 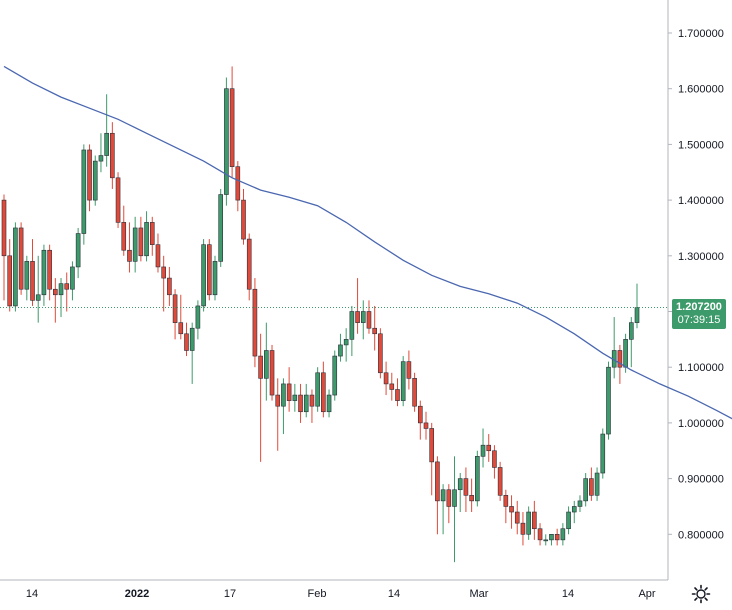 What do you see at coordinates (317, 594) in the screenshot?
I see `time-tick-label: Feb` at bounding box center [317, 594].